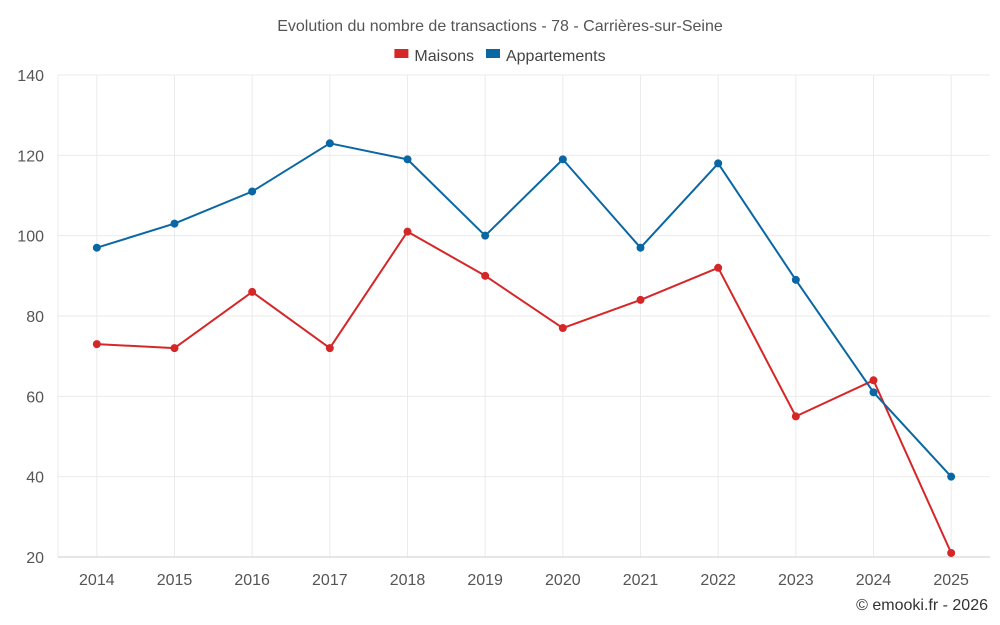 Image resolution: width=1000 pixels, height=625 pixels. Describe the element at coordinates (35, 317) in the screenshot. I see `y-tick-label: 80` at that location.